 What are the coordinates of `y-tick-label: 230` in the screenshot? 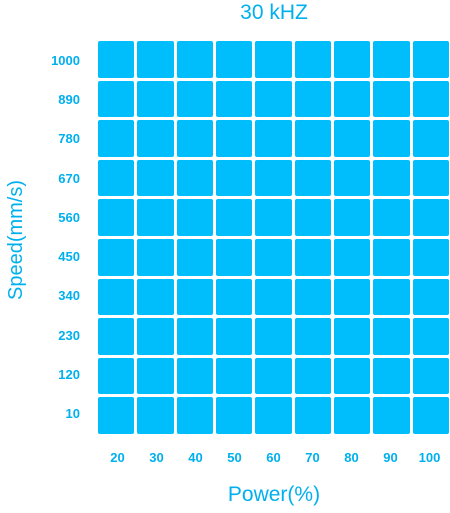 It's located at (69, 335).